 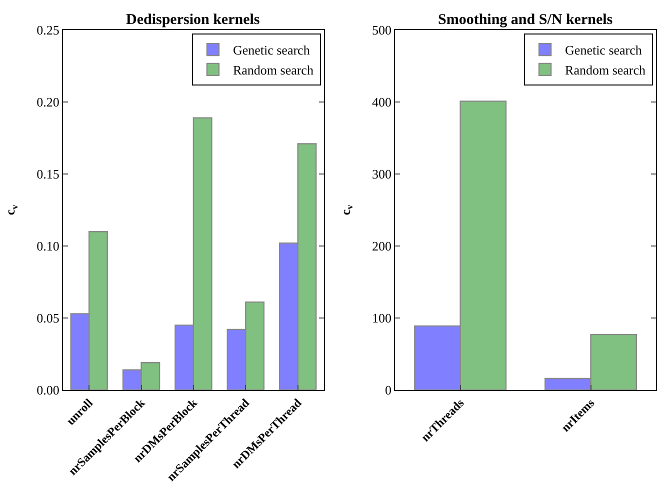 What do you see at coordinates (48, 102) in the screenshot?
I see `y-tick-label: 0.20` at bounding box center [48, 102].